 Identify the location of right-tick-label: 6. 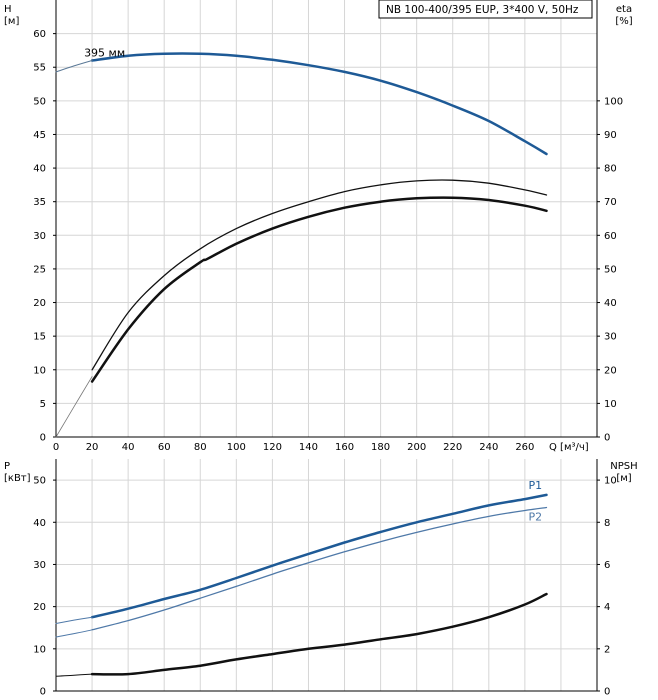
(607, 565).